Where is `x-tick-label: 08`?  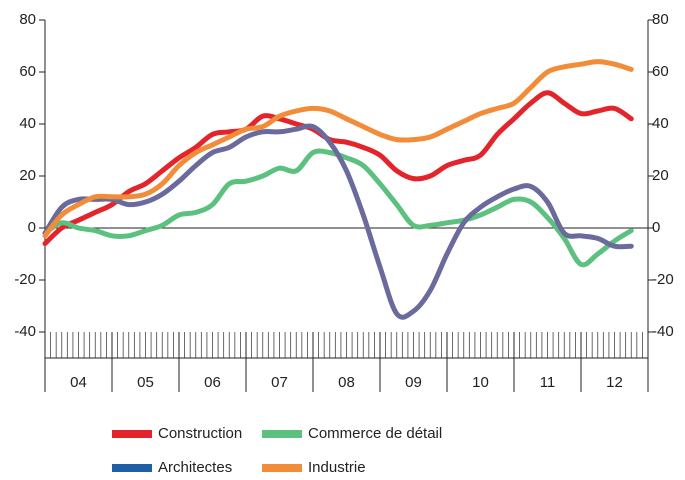 x-tick-label: 08 is located at coordinates (346, 382).